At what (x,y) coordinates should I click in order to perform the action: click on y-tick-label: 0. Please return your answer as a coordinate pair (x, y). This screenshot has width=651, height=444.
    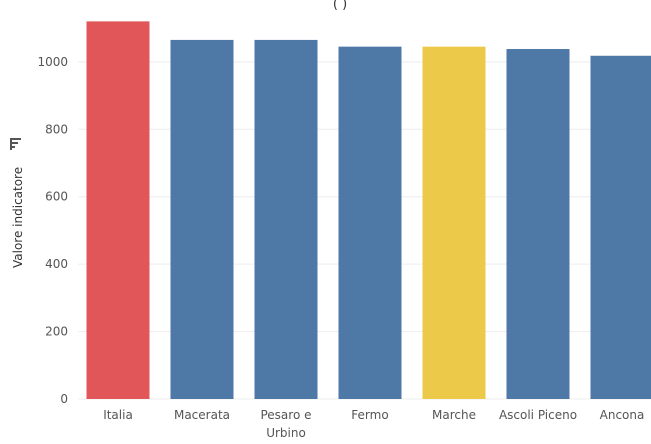
    Looking at the image, I should click on (64, 399).